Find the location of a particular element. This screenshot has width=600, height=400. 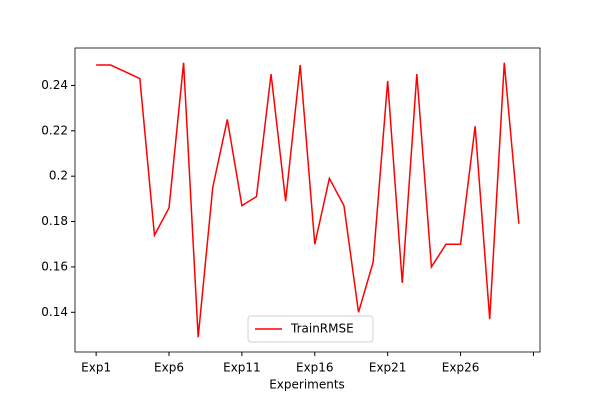

x-tick-label: Exp1 is located at coordinates (96, 368).